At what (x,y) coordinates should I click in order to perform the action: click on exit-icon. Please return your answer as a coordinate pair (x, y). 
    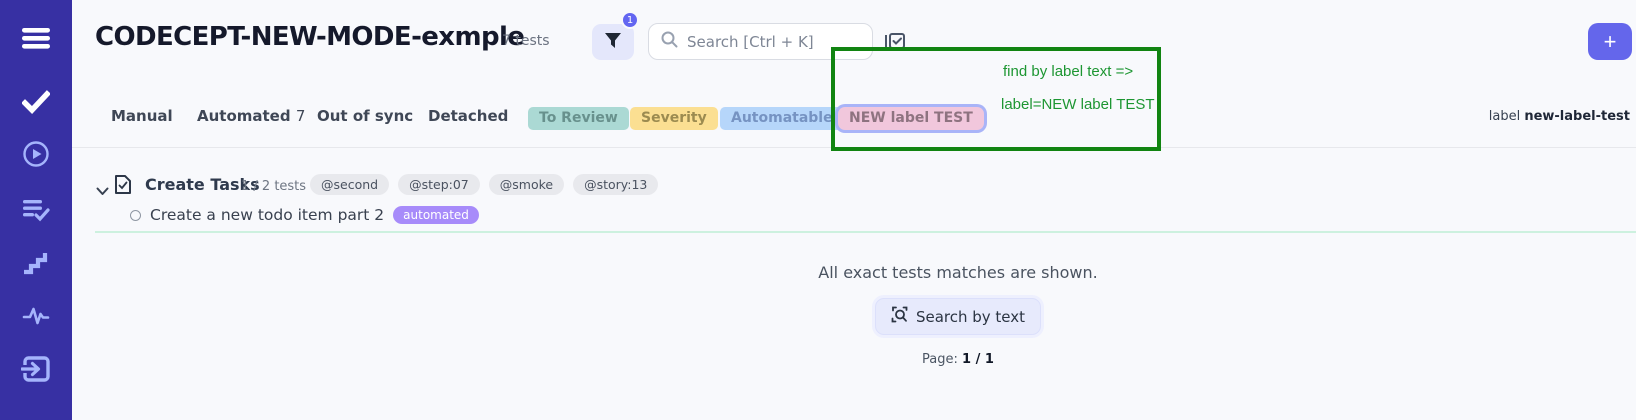
    Looking at the image, I should click on (36, 369).